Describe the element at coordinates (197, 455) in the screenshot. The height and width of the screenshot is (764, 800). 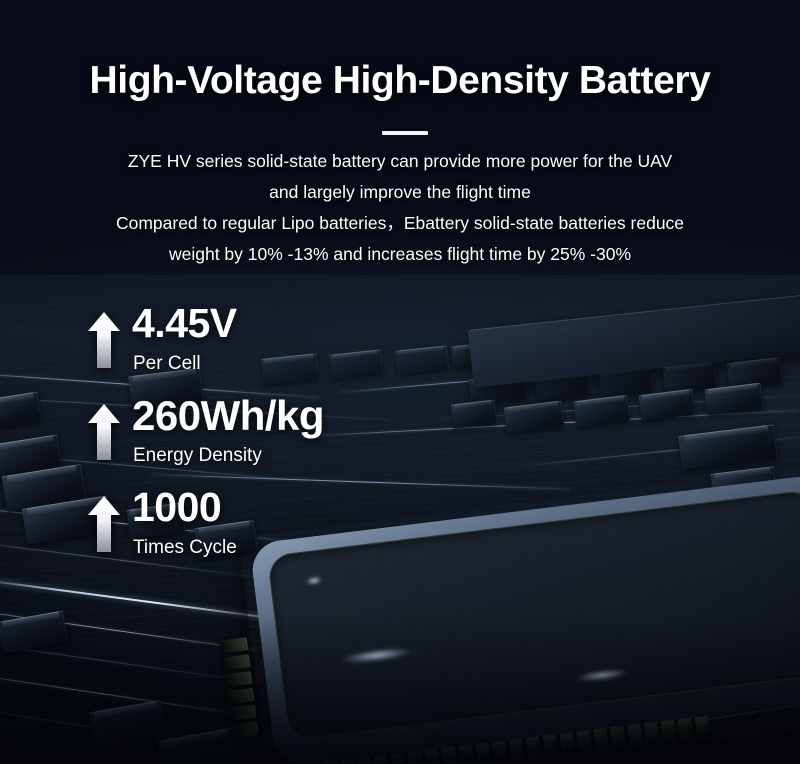
I see `stat-label: Energy Density` at that location.